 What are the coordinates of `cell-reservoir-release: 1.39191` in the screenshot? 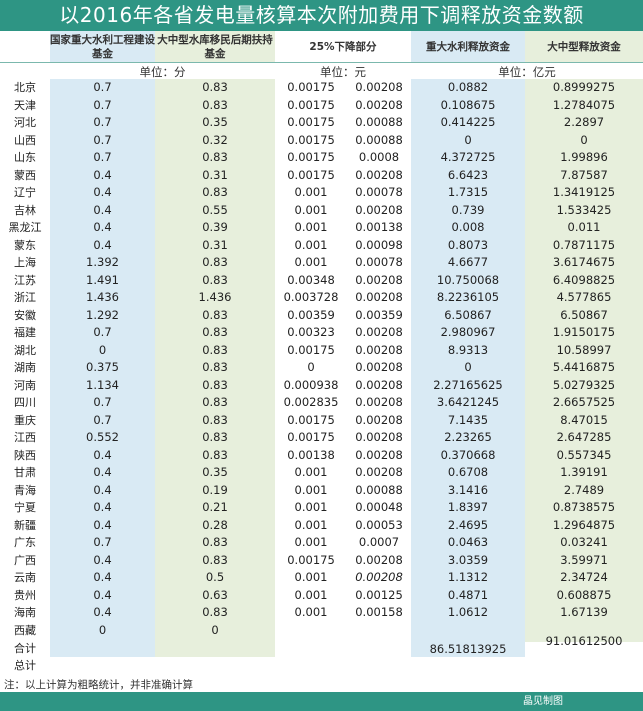 It's located at (584, 472).